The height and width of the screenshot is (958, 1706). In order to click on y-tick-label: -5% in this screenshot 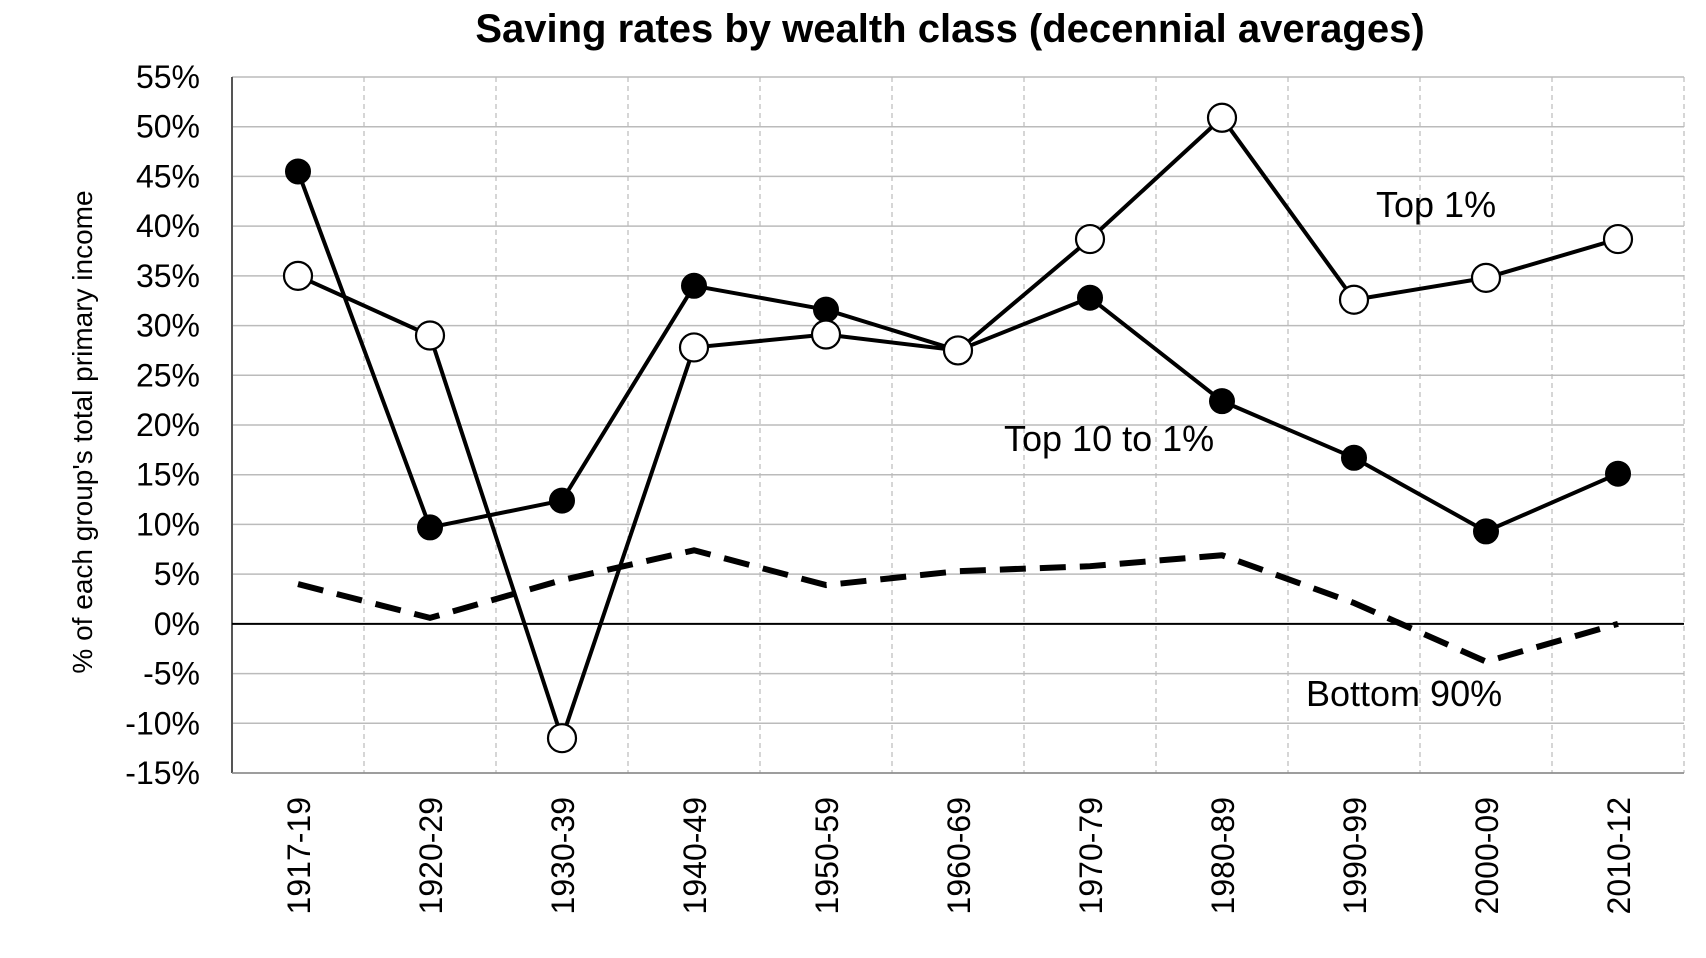, I will do `click(171, 674)`.